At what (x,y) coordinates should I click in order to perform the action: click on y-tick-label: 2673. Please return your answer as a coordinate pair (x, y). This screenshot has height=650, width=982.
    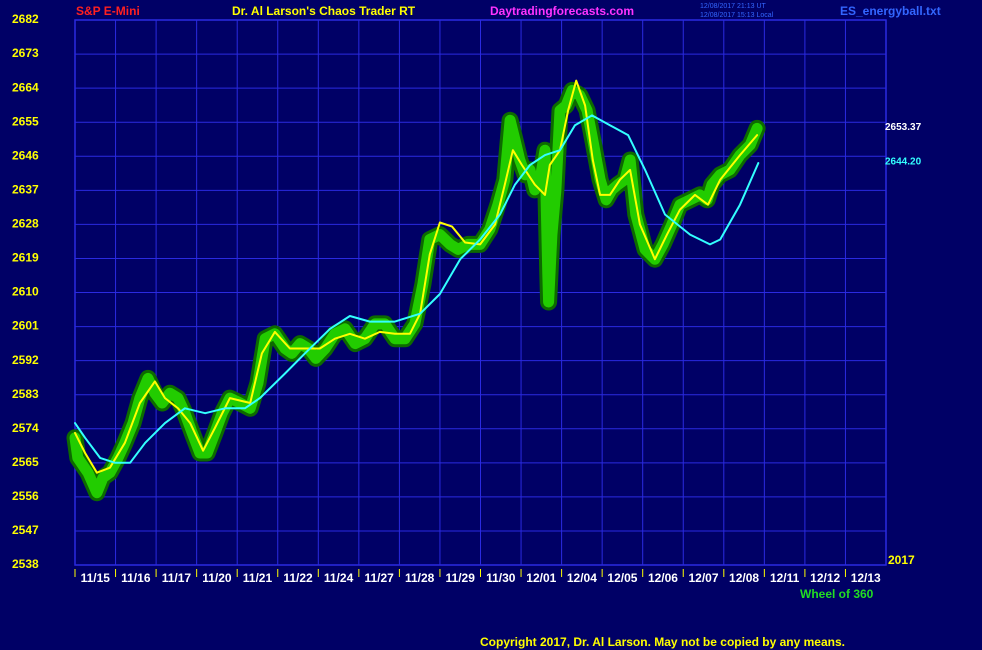
    Looking at the image, I should click on (25, 53).